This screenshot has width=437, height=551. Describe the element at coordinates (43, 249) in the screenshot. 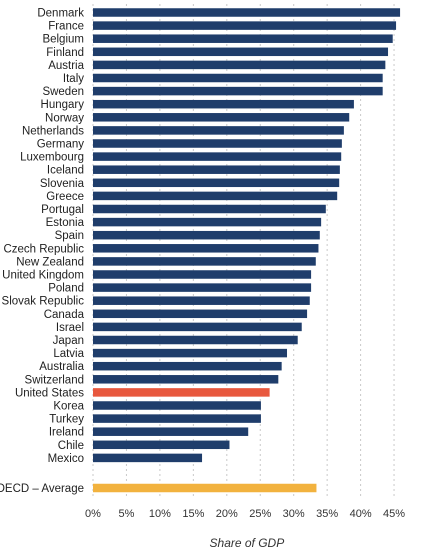

I see `category-label: Czech Republic` at that location.